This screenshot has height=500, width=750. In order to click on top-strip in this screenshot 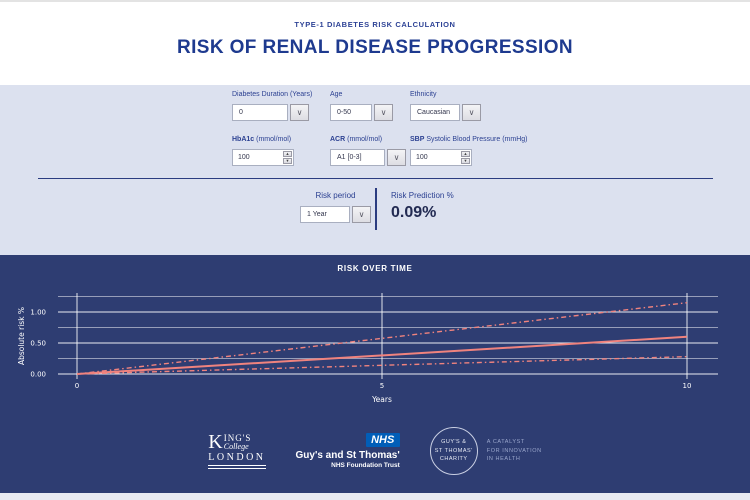, I will do `click(375, 1)`.